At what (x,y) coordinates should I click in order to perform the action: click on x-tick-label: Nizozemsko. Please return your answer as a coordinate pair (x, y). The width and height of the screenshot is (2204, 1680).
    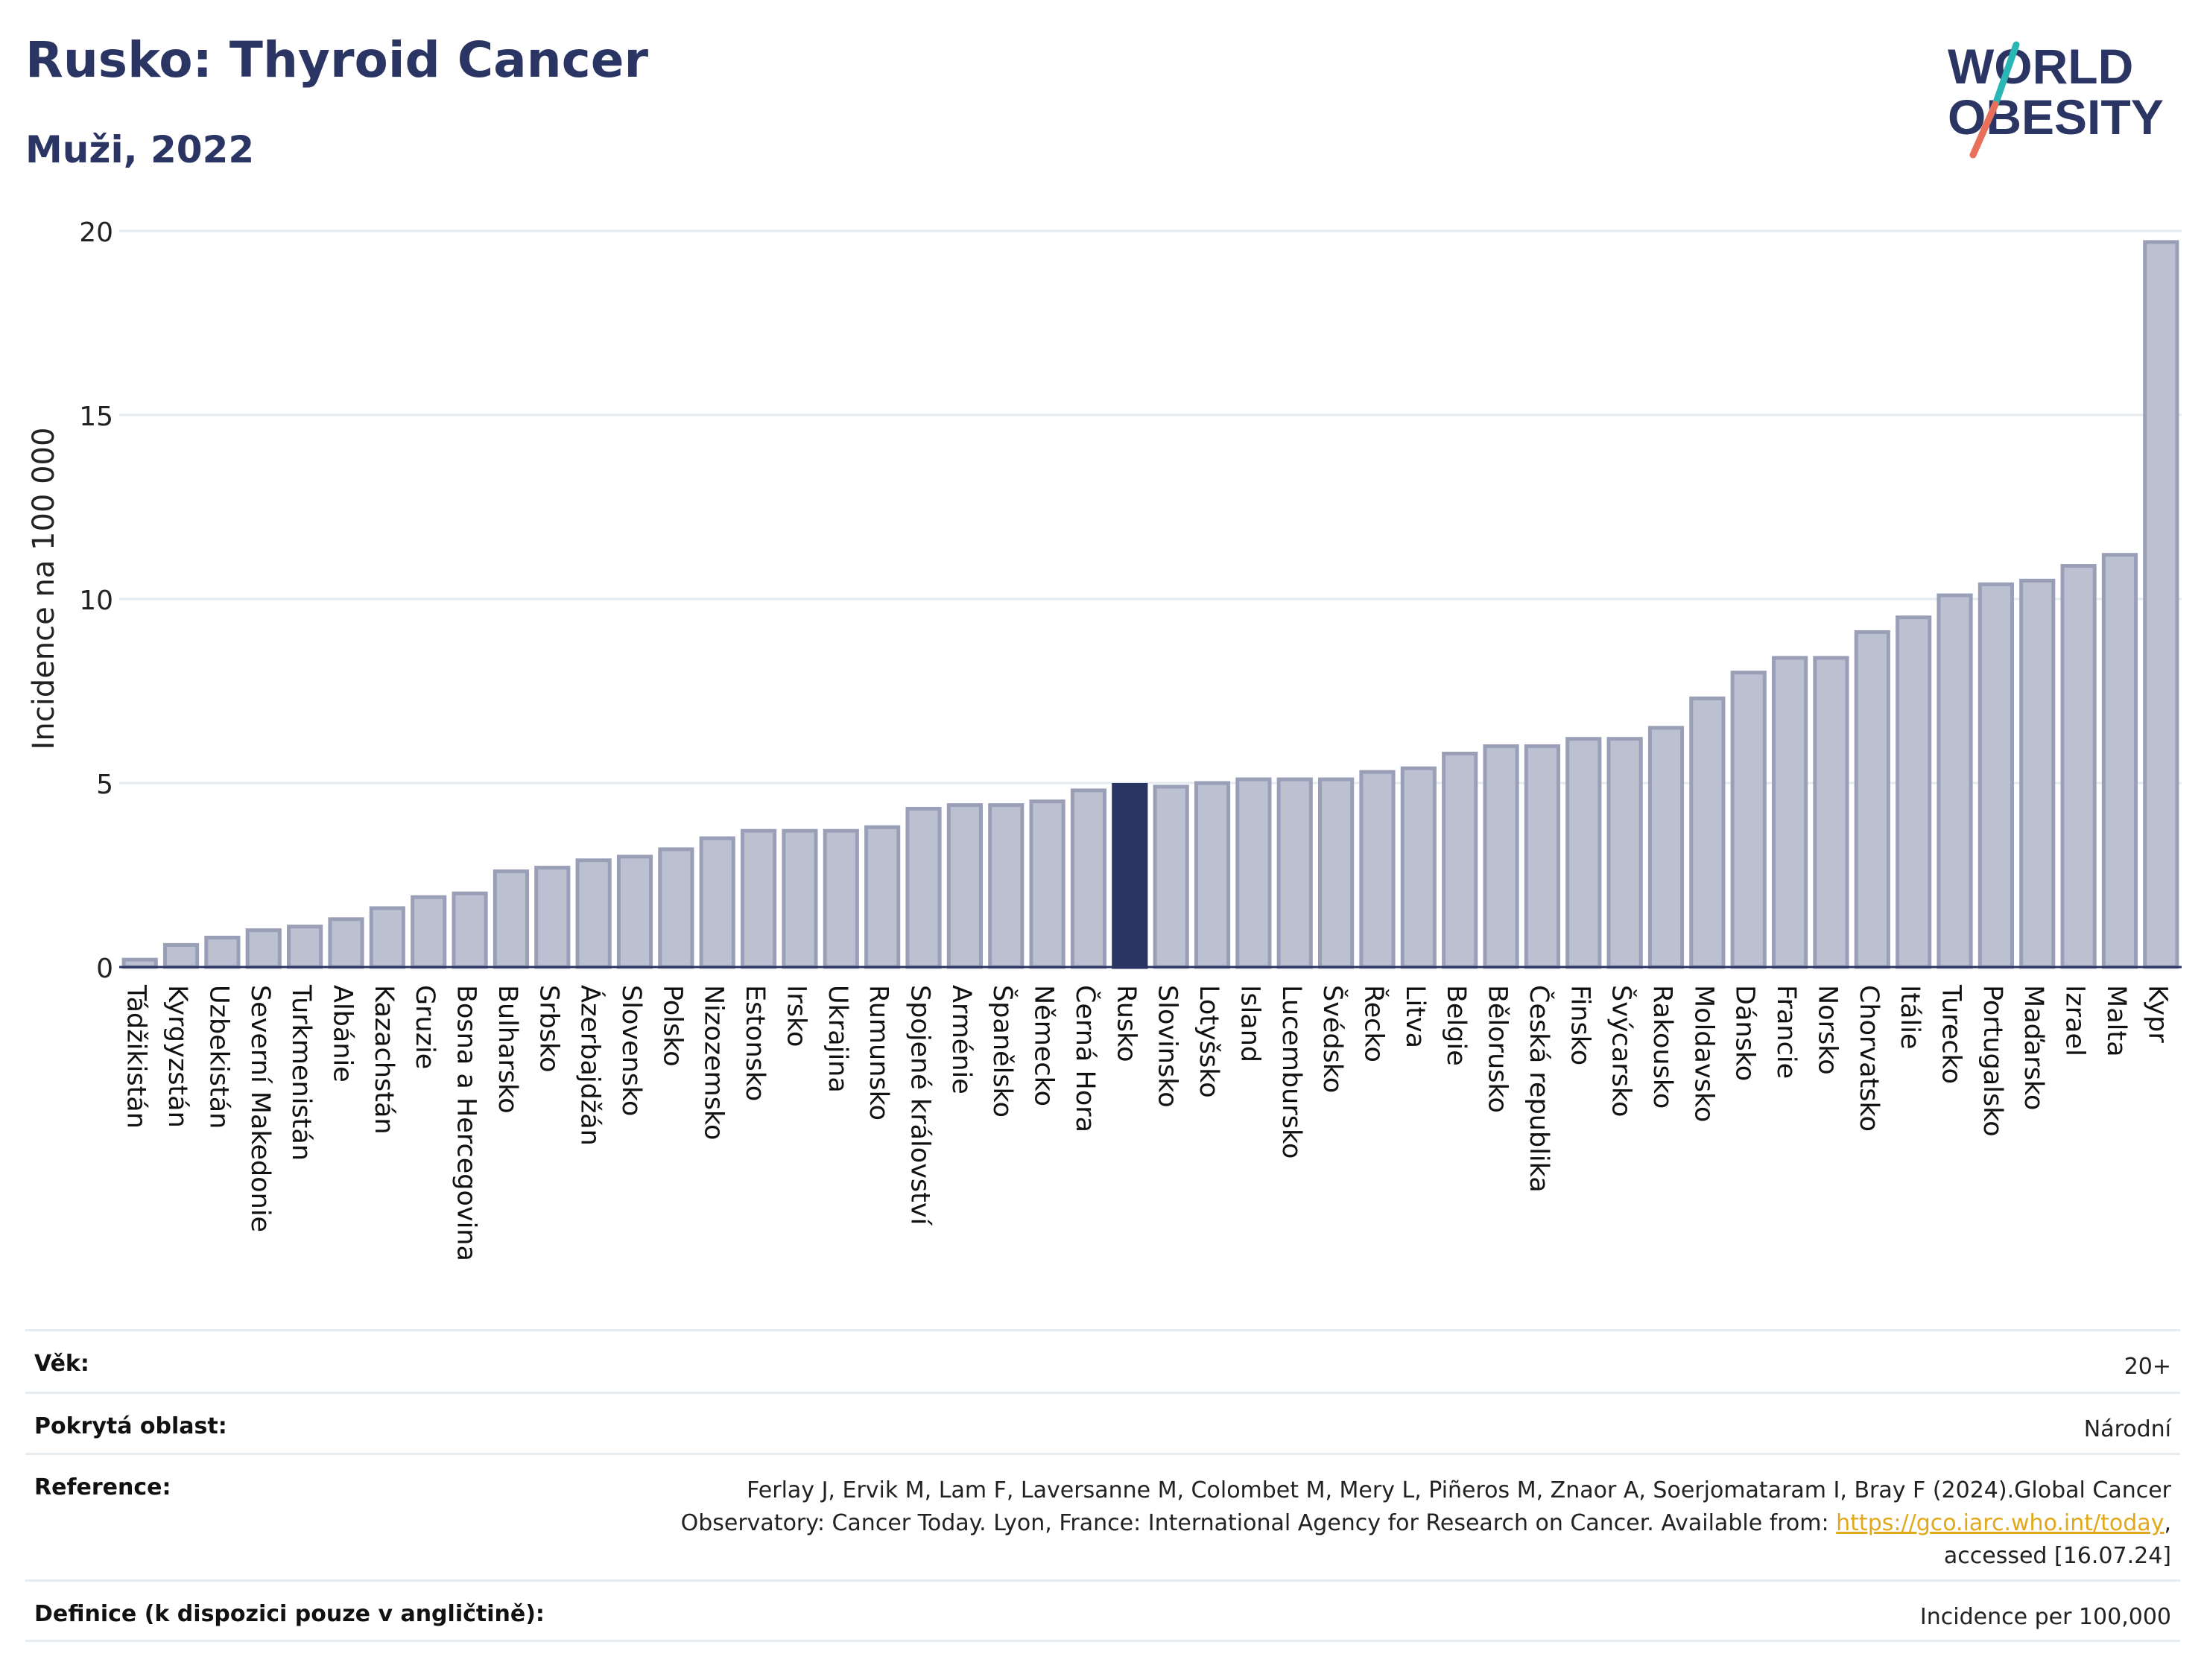
    Looking at the image, I should click on (714, 1062).